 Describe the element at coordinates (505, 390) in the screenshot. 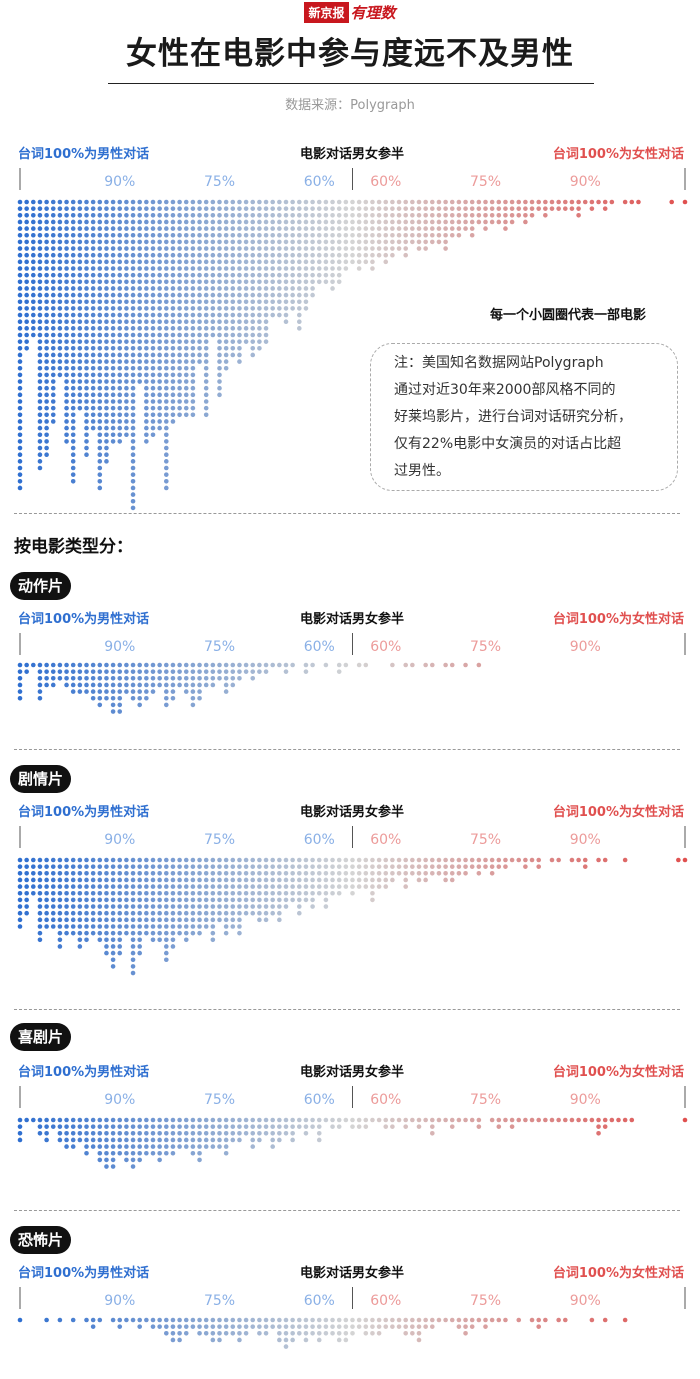

I see `note-line-2: 通过对近30年来2000部风格不同的` at that location.